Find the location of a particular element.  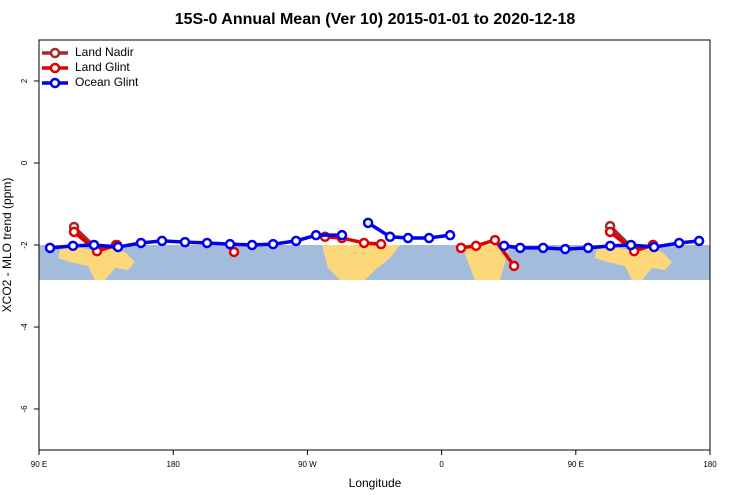

legend-label: Ocean Glint is located at coordinates (107, 82).